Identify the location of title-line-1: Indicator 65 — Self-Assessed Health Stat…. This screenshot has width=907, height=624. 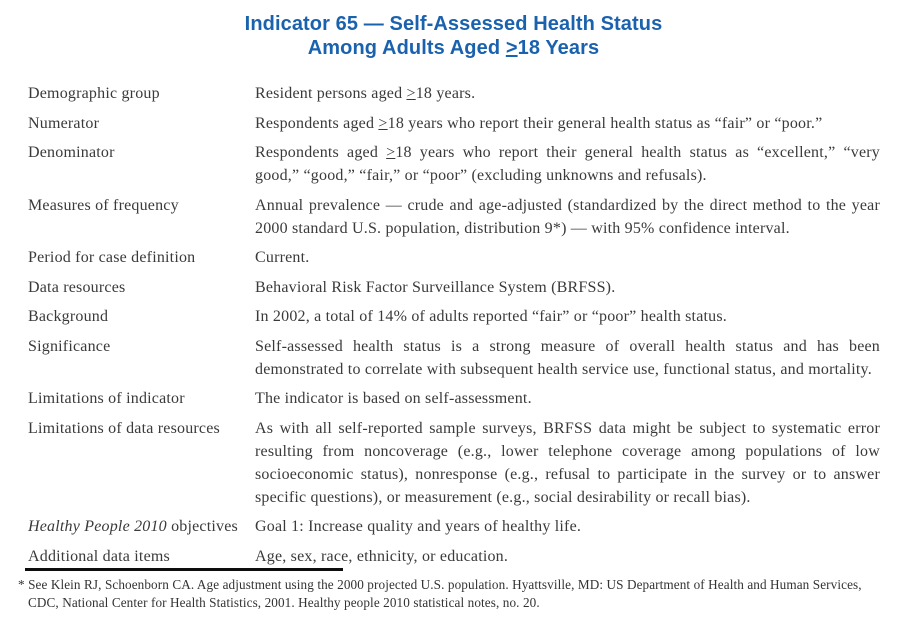
(453, 24).